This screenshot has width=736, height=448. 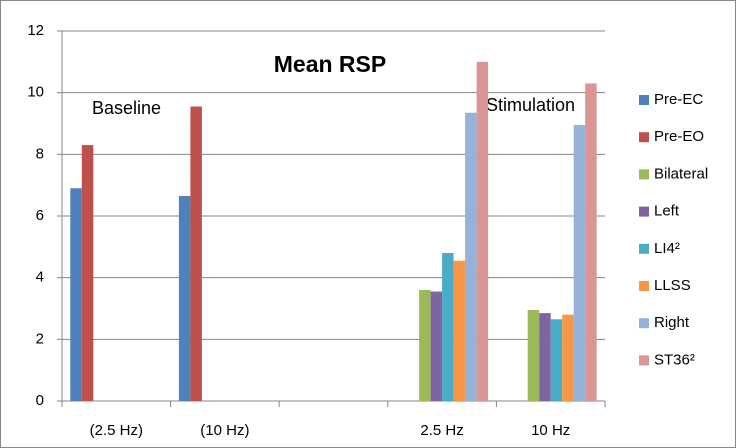 I want to click on x-tick-label: 10 Hz, so click(x=550, y=430).